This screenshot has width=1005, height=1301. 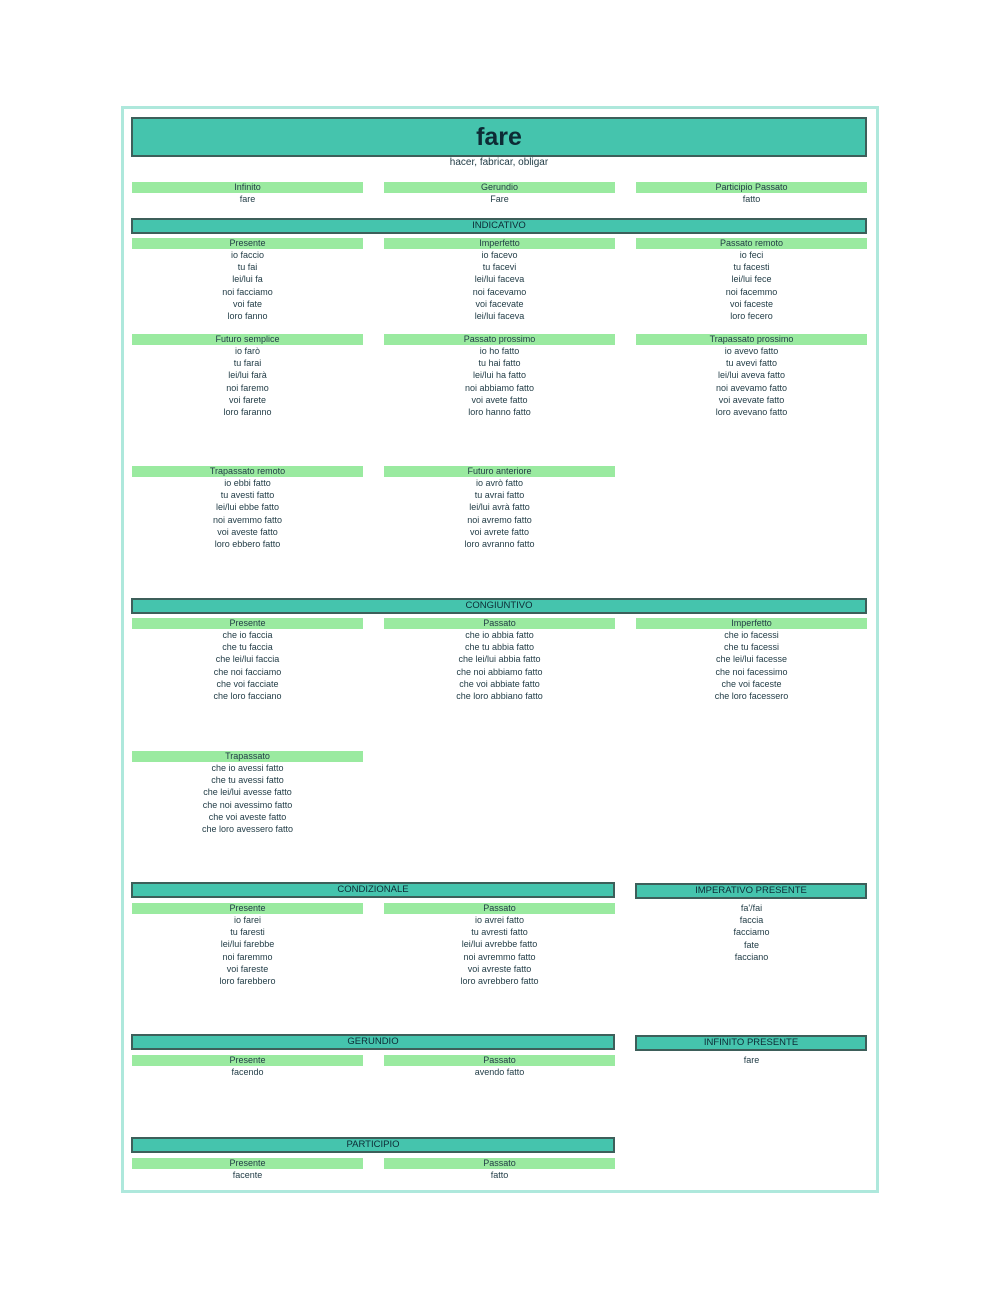 I want to click on conjugation-form: che tu avessi fatto, so click(x=247, y=780).